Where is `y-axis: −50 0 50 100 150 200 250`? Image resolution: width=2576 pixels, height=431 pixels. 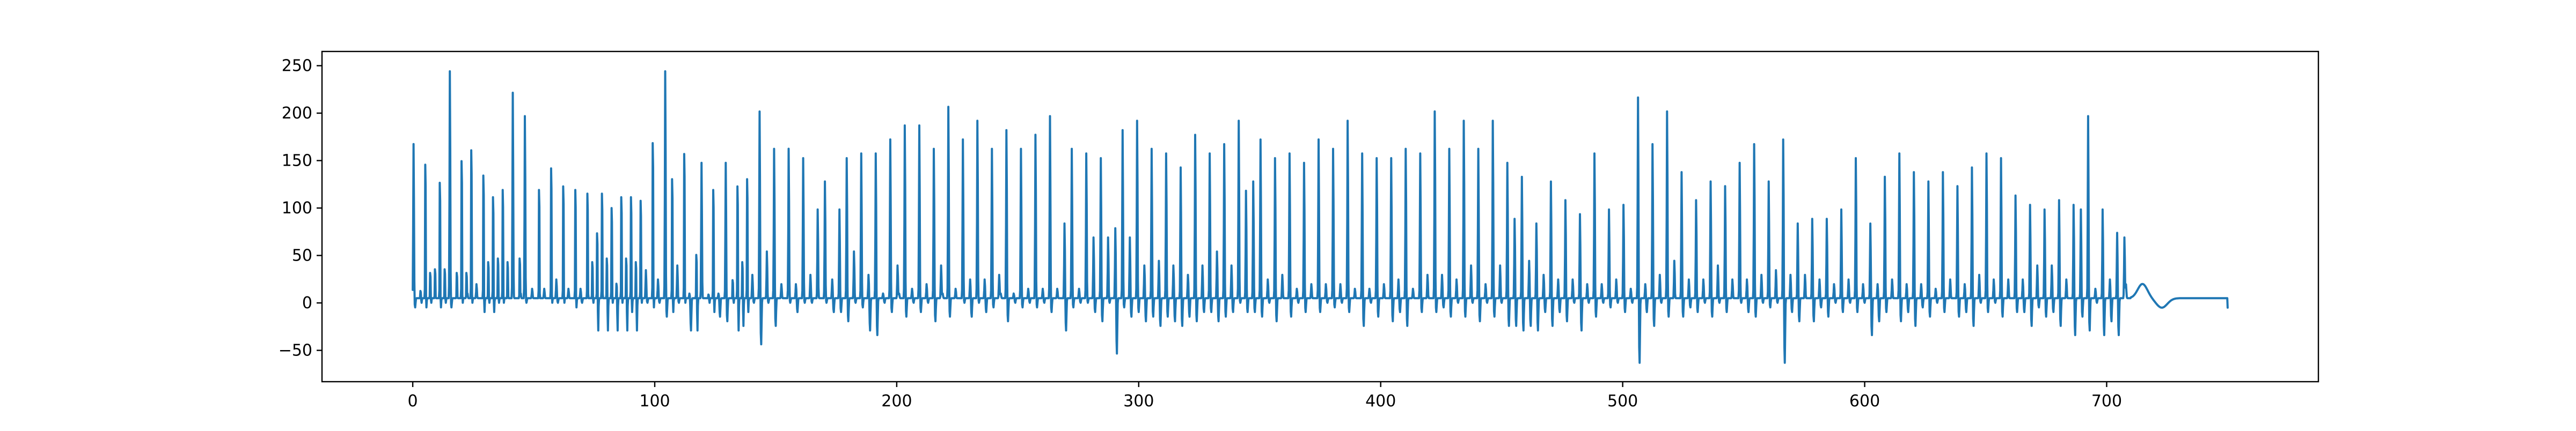 y-axis: −50 0 50 100 150 200 250 is located at coordinates (300, 208).